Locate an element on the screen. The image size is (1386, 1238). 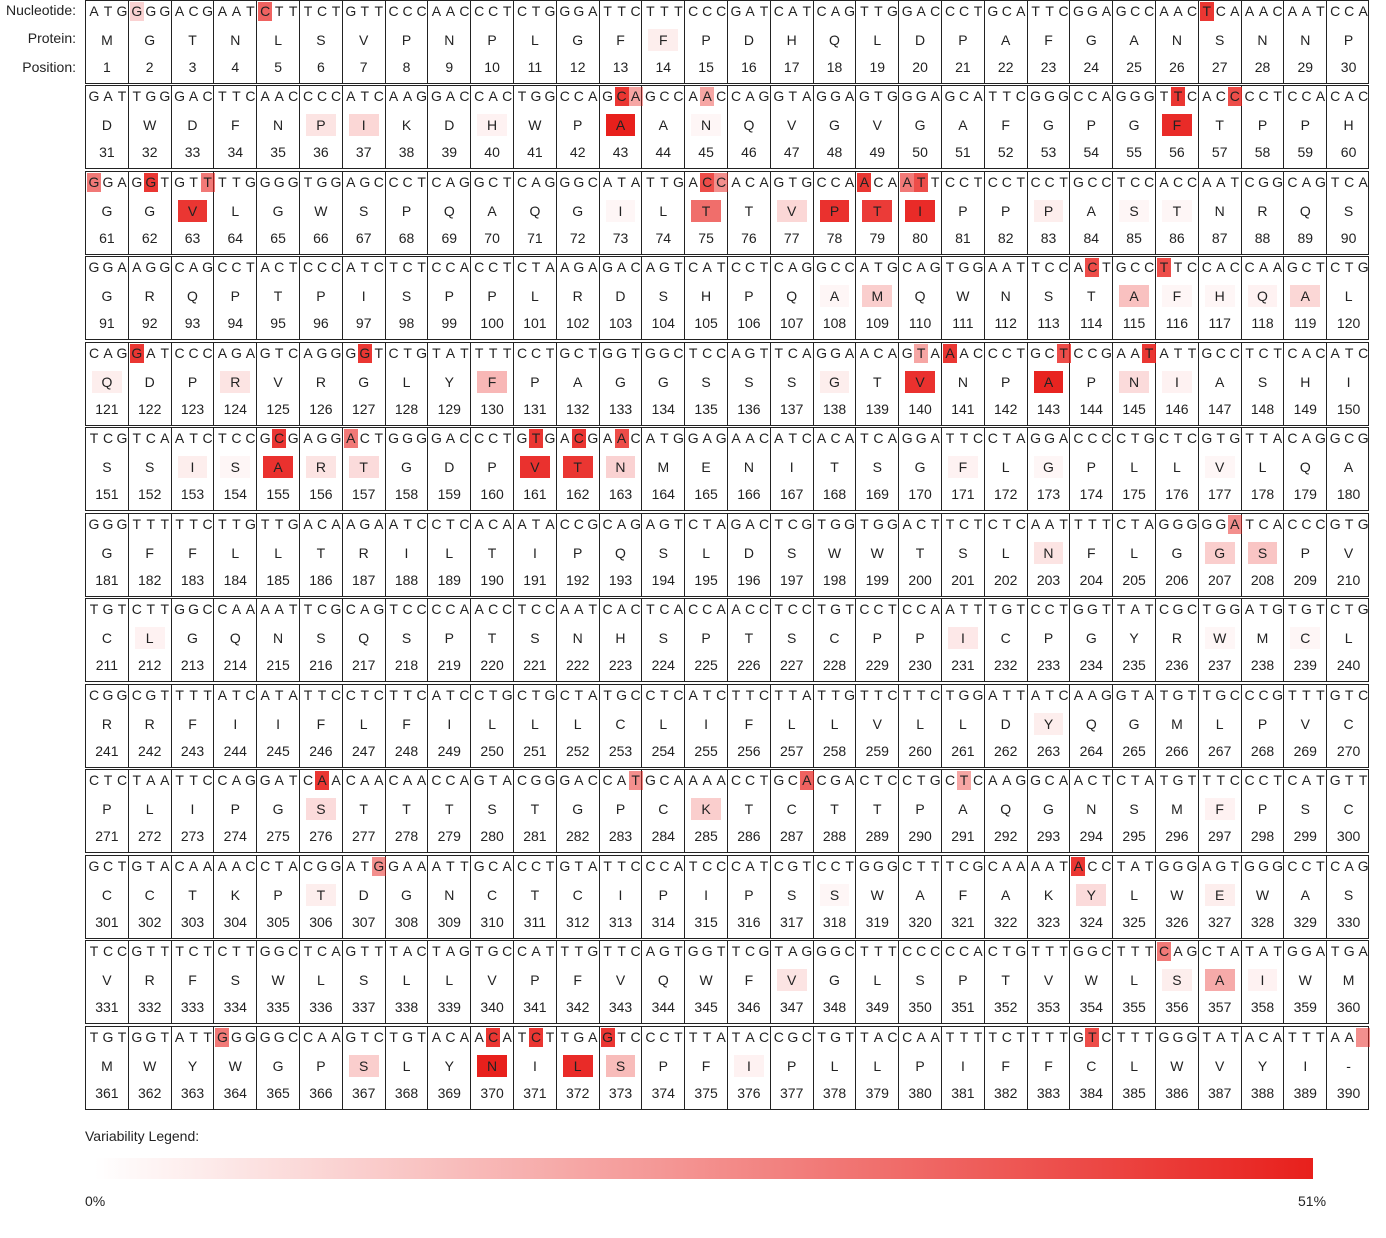
position-number: 289 is located at coordinates (877, 836).